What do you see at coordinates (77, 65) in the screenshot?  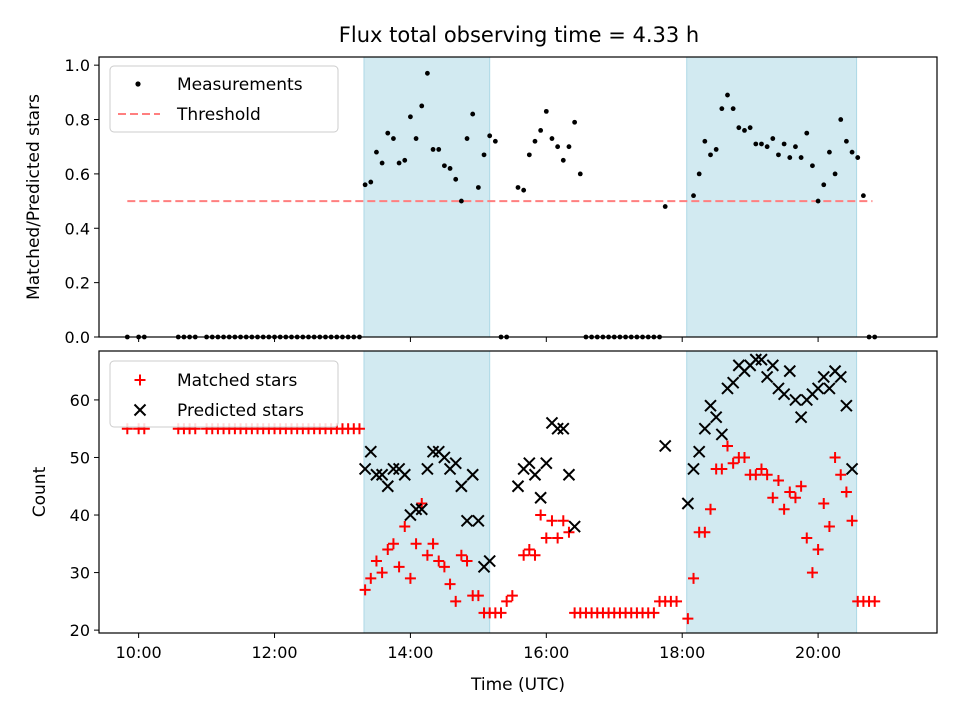 I see `top-y-tick-label: 1.0` at bounding box center [77, 65].